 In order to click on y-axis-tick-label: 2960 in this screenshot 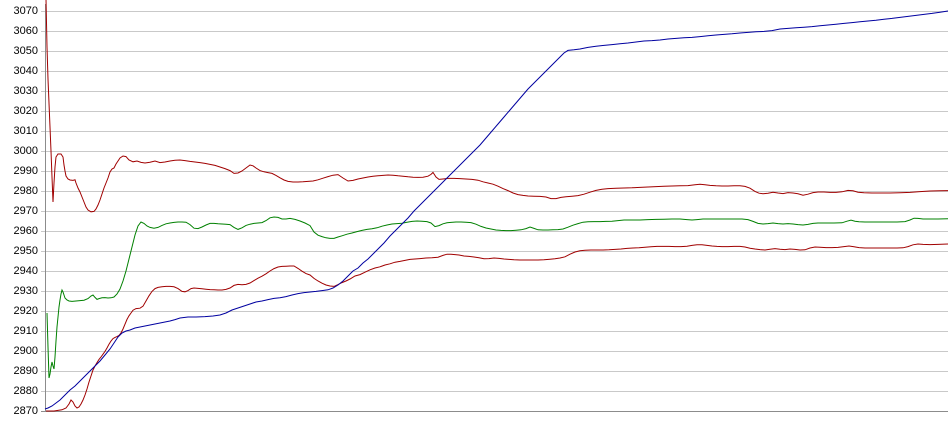, I will do `click(25, 231)`.